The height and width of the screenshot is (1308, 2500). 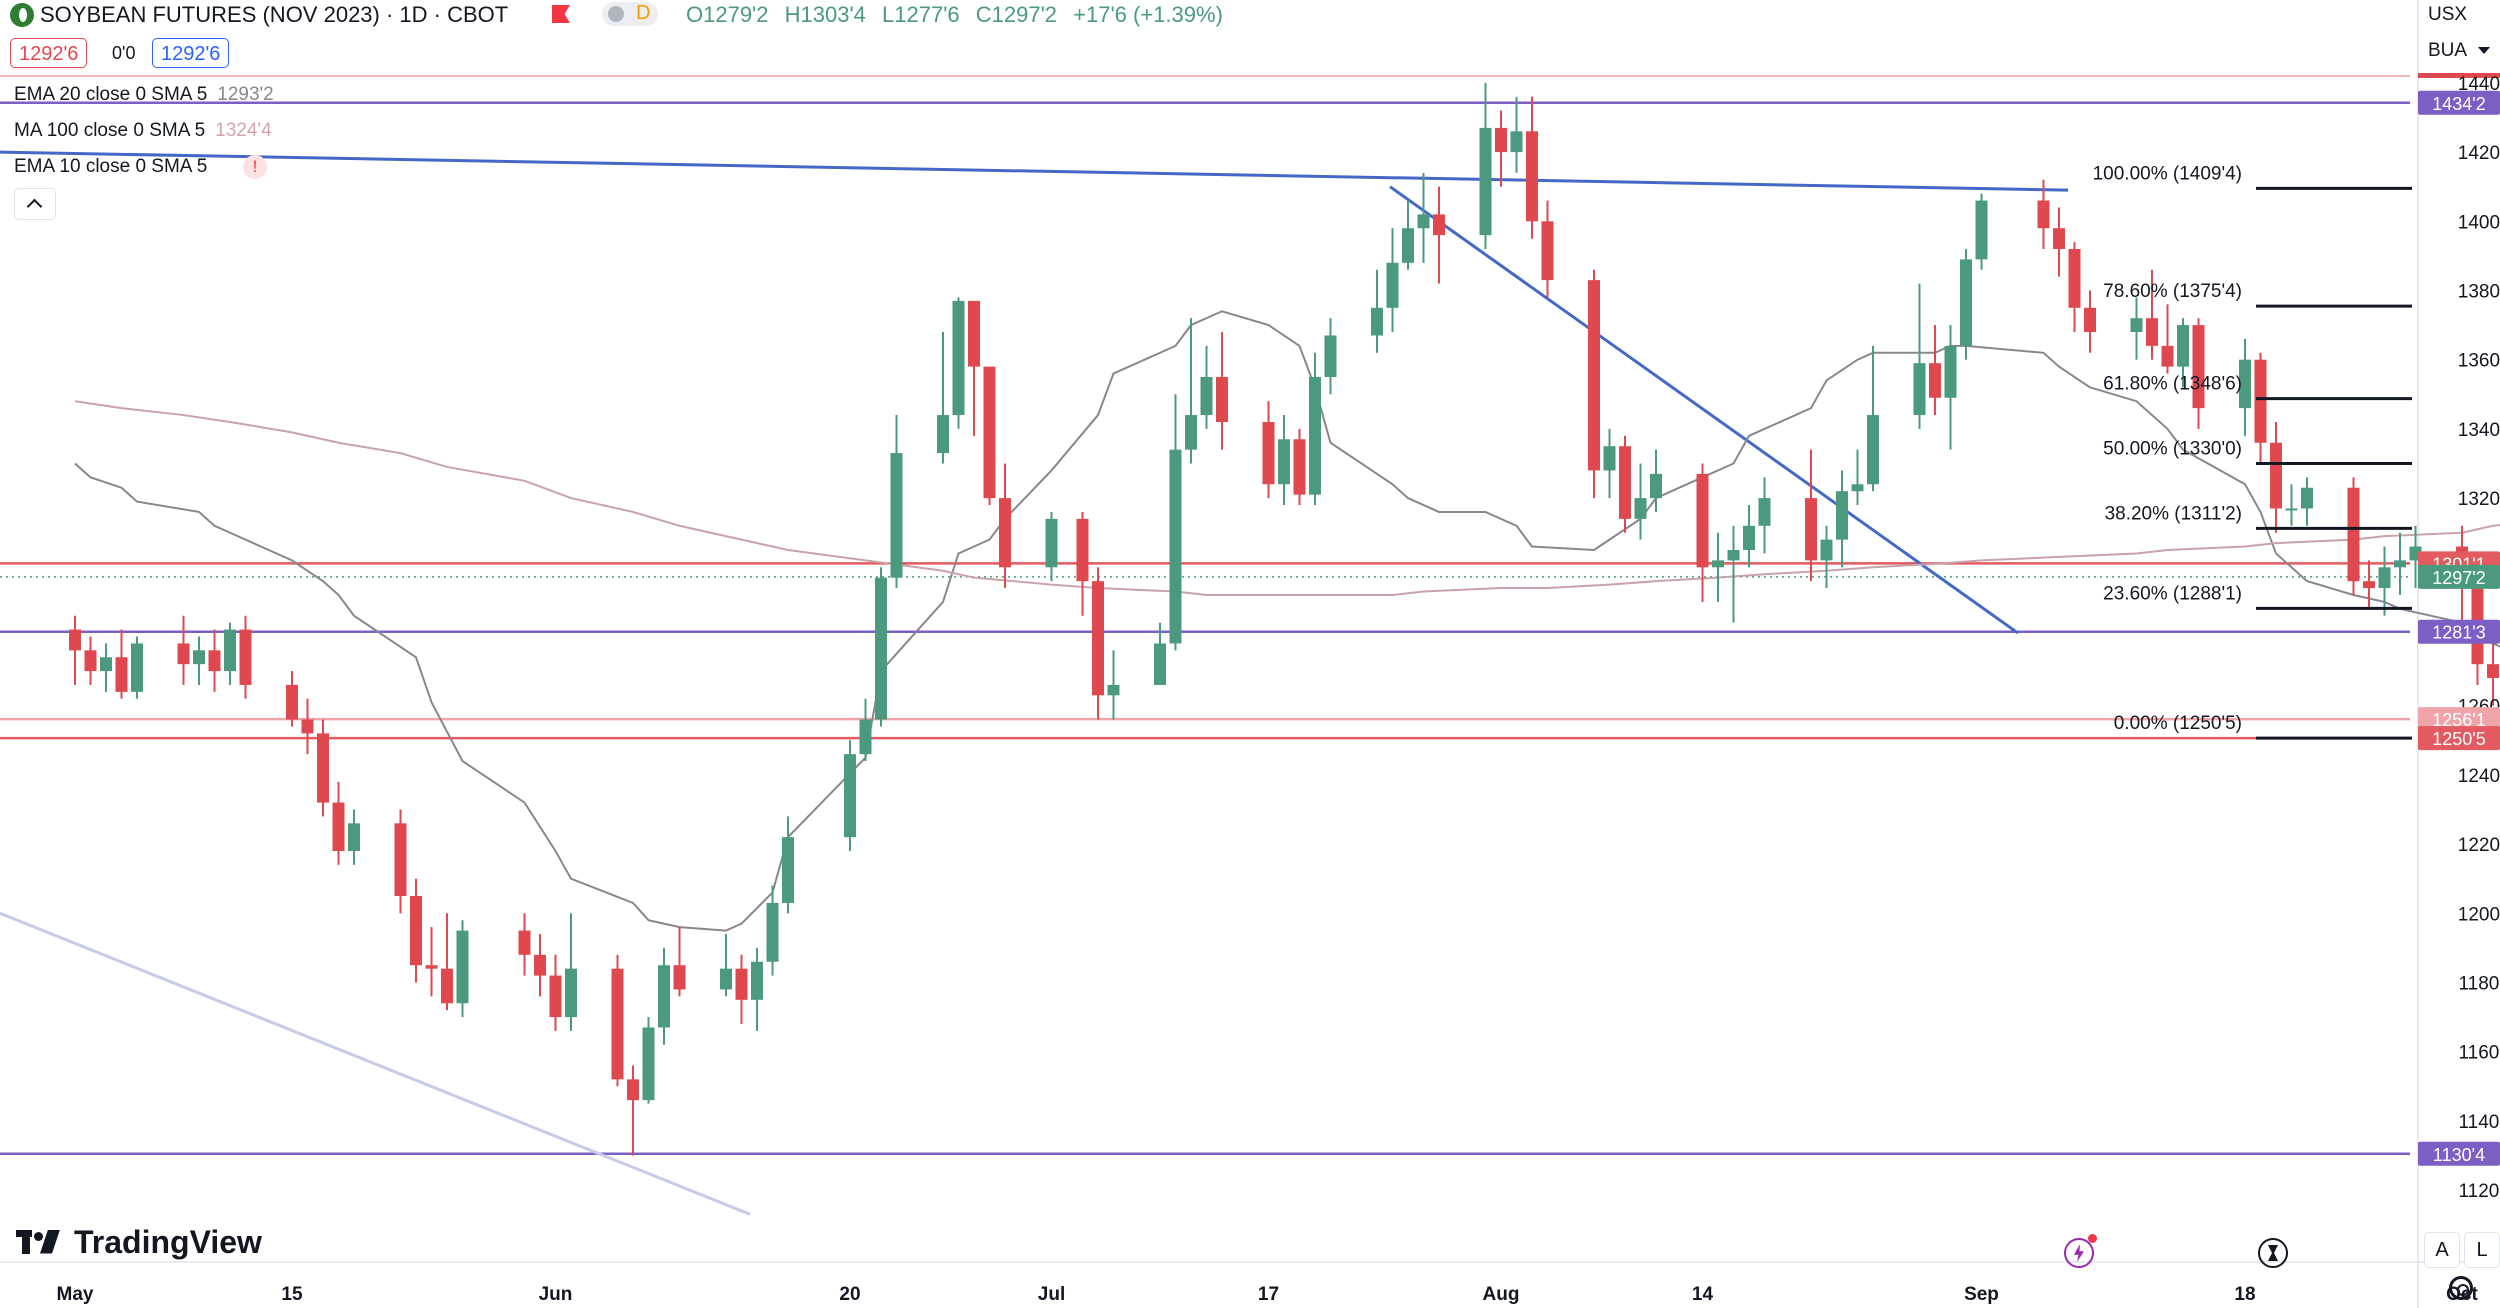 What do you see at coordinates (255, 167) in the screenshot?
I see `warning-icon: !` at bounding box center [255, 167].